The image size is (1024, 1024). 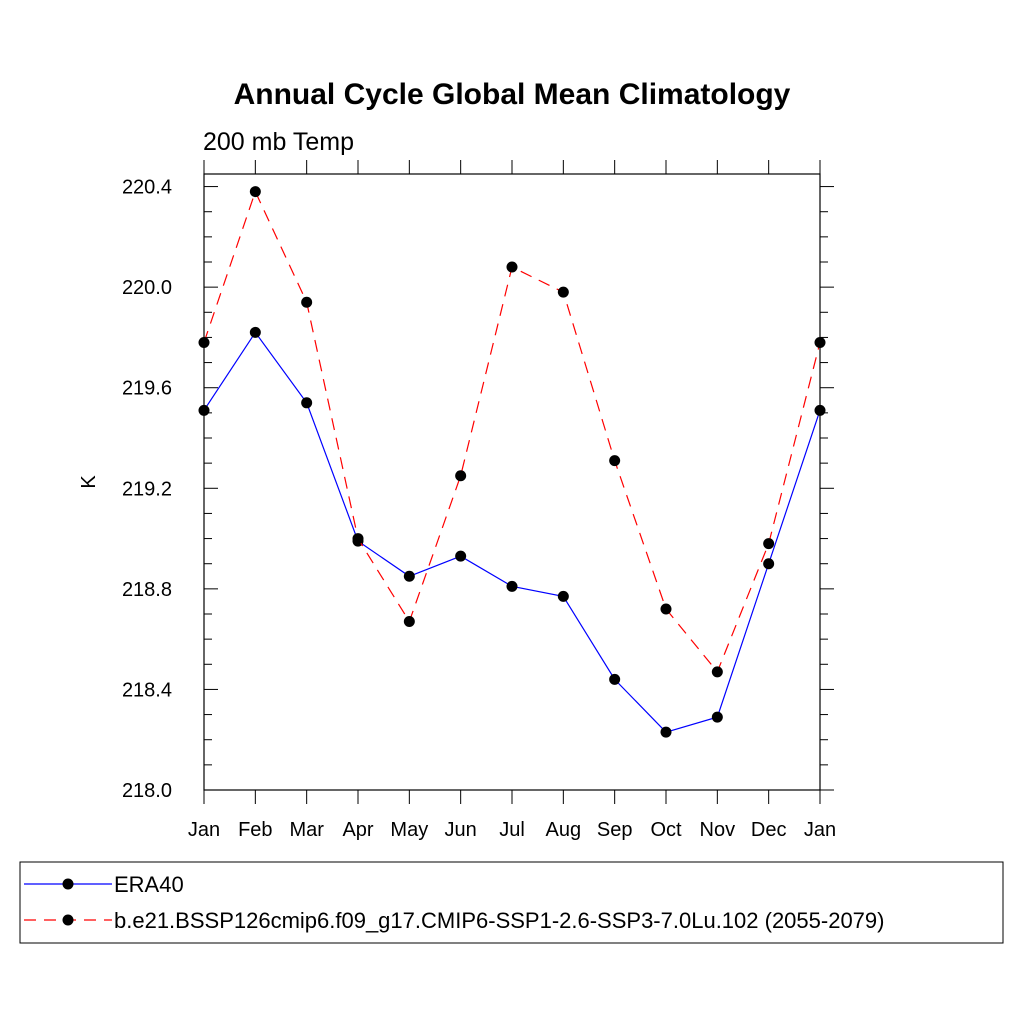 What do you see at coordinates (147, 791) in the screenshot?
I see `y-tick-label: 218.0` at bounding box center [147, 791].